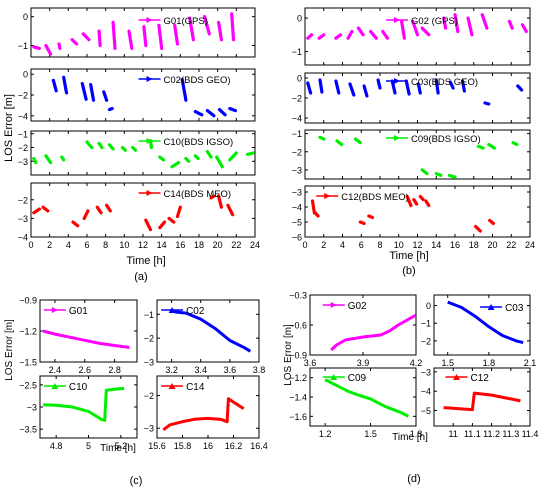  Describe the element at coordinates (198, 194) in the screenshot. I see `legend-label: C14(BDS MEO)` at that location.